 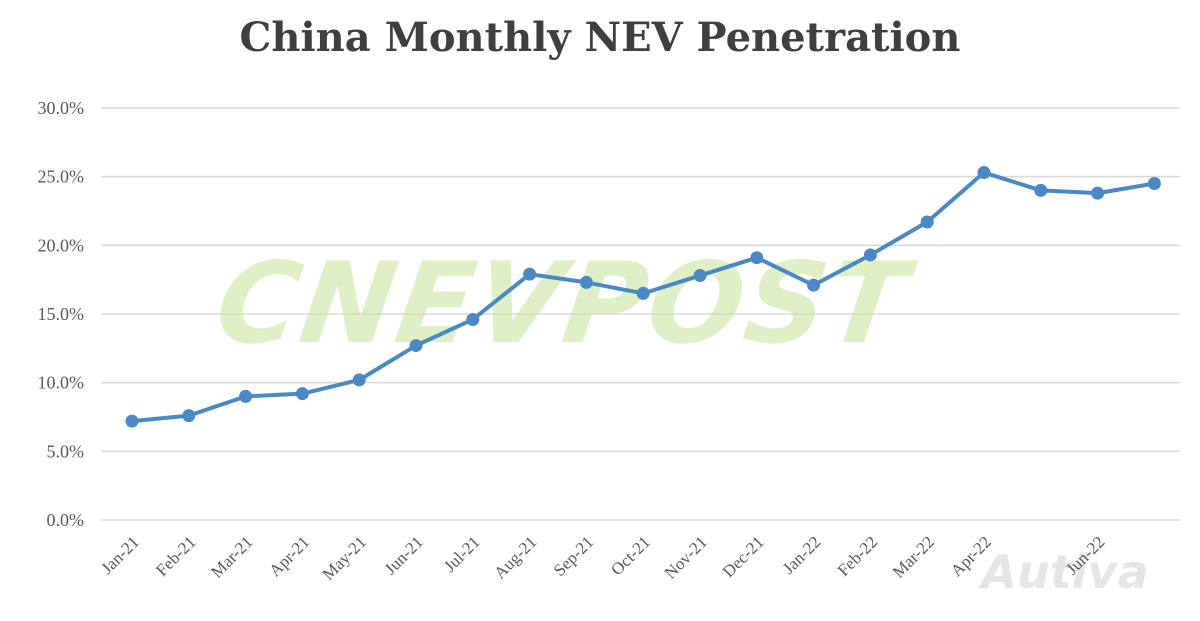 What do you see at coordinates (857, 555) in the screenshot?
I see `x-tick-label: Feb-22` at bounding box center [857, 555].